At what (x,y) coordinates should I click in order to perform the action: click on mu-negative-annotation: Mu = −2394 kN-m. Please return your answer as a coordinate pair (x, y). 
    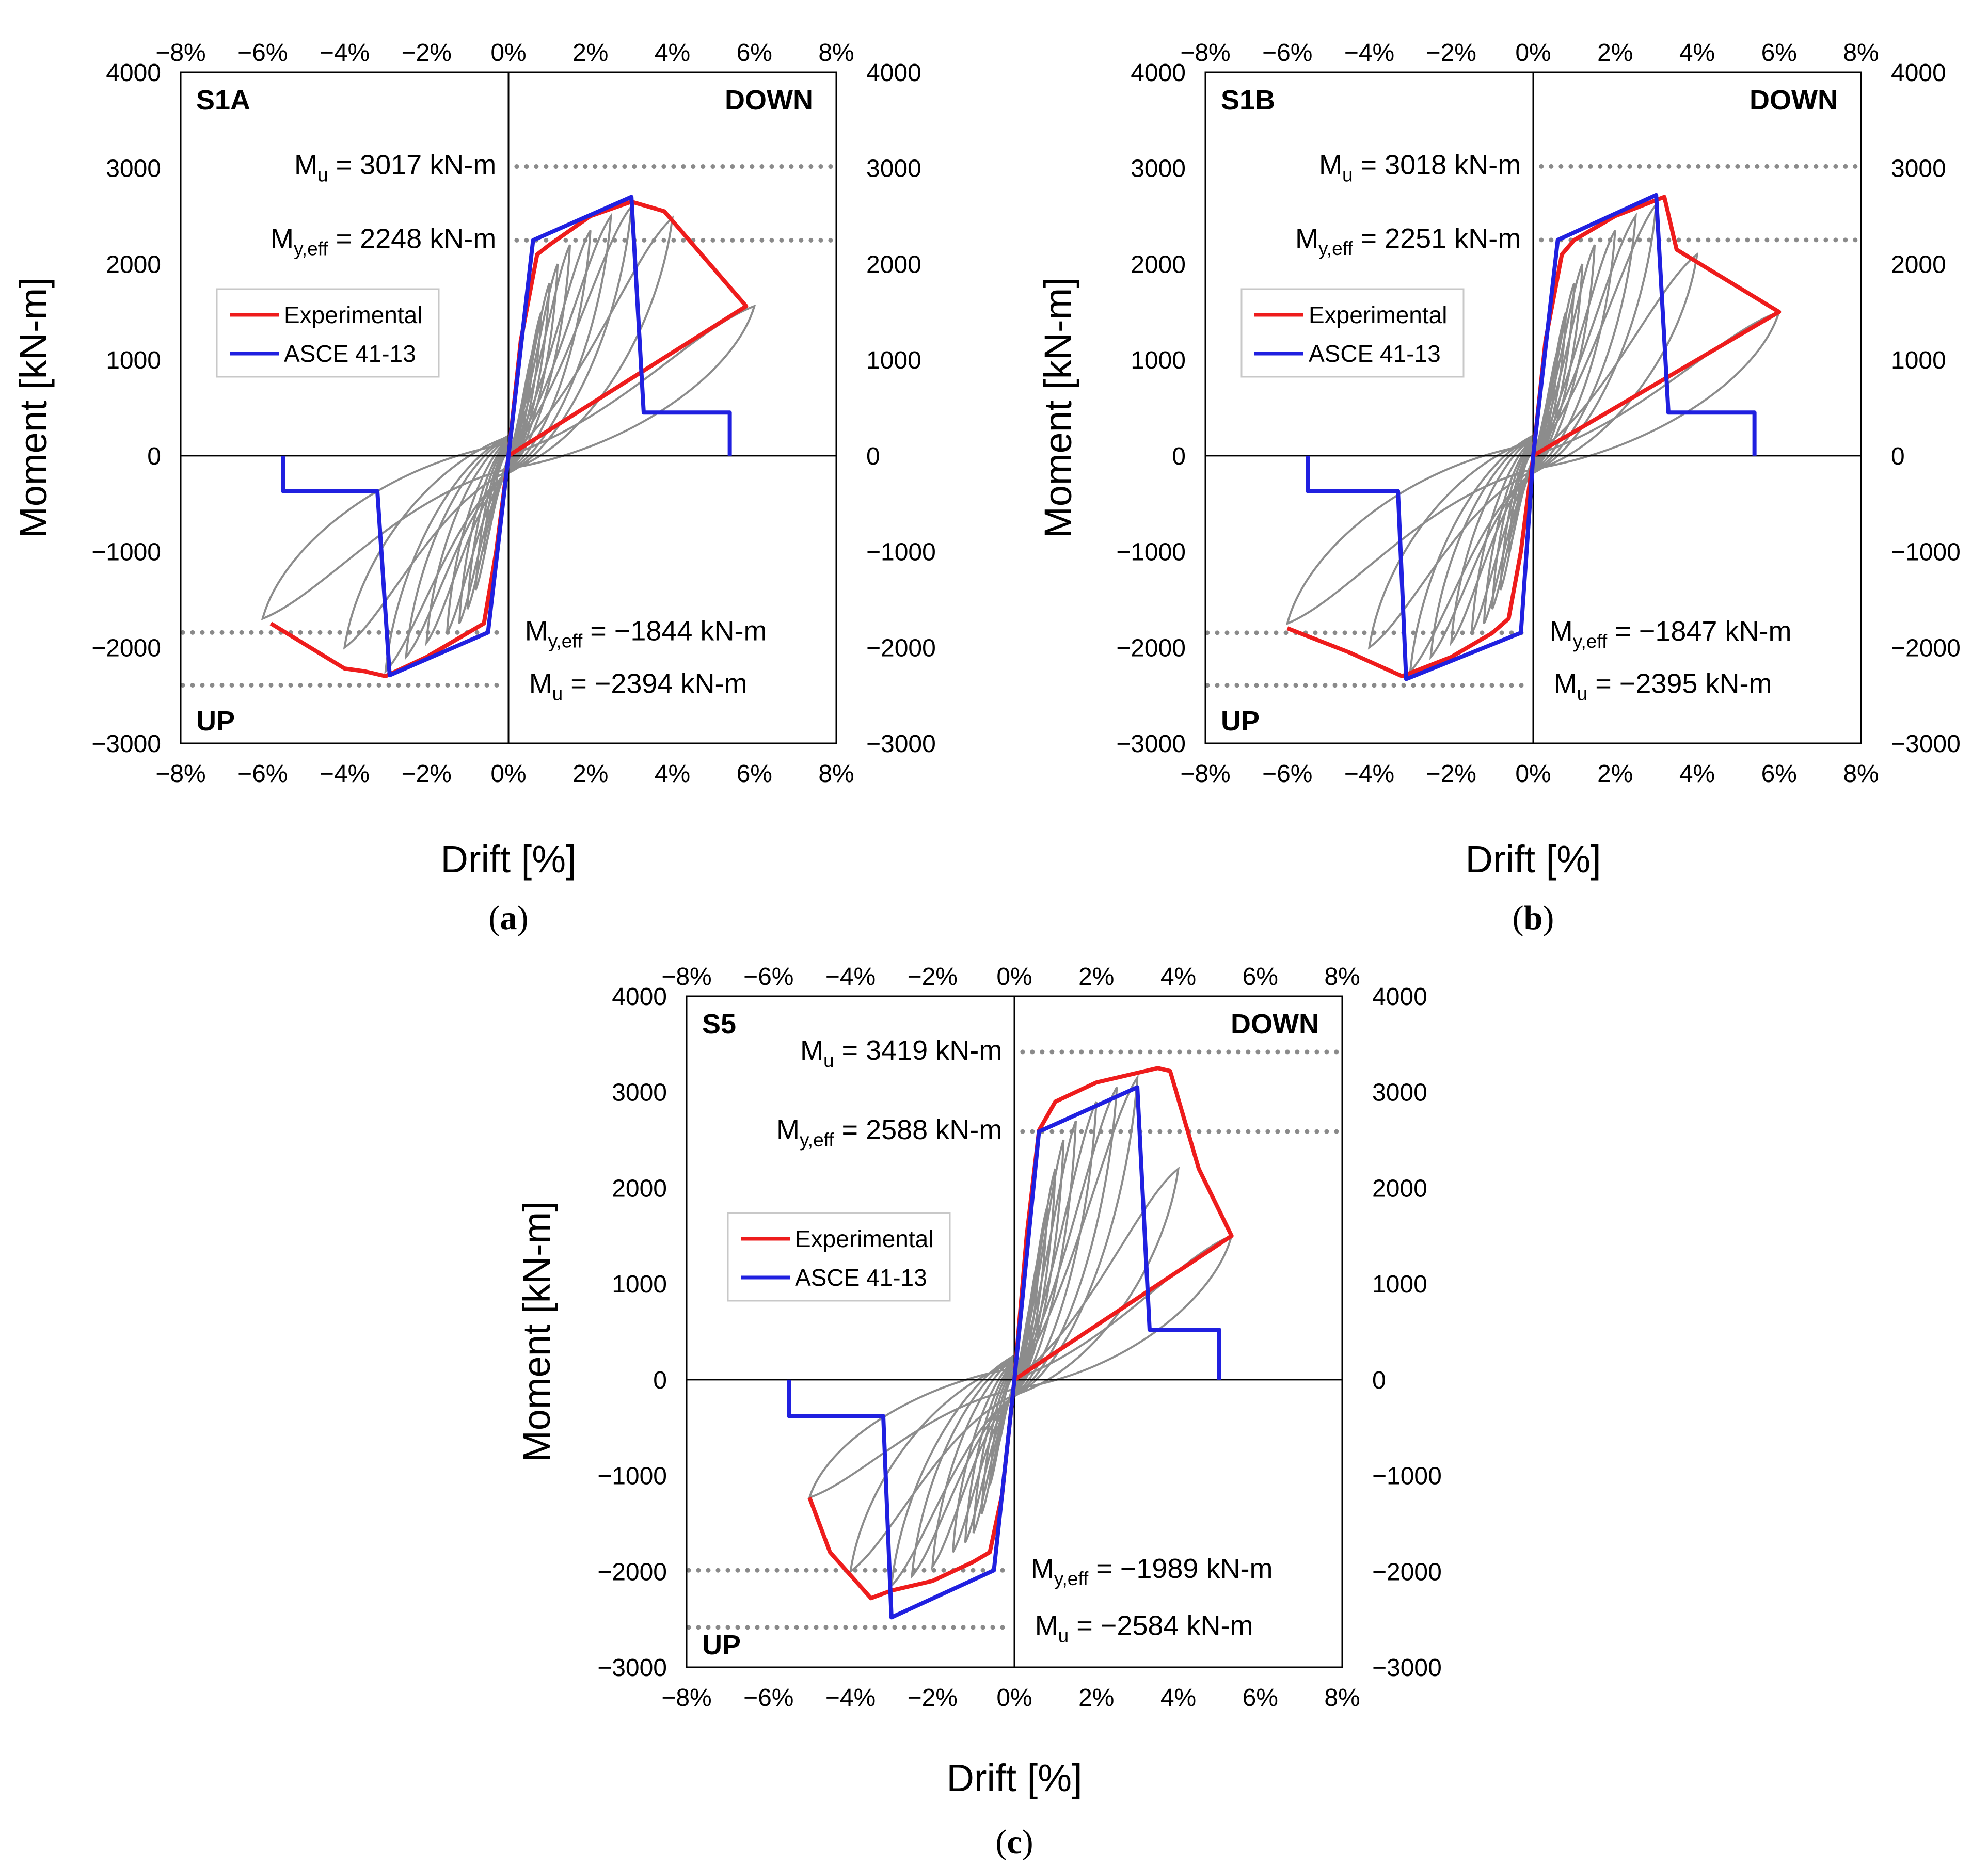
    Looking at the image, I should click on (639, 686).